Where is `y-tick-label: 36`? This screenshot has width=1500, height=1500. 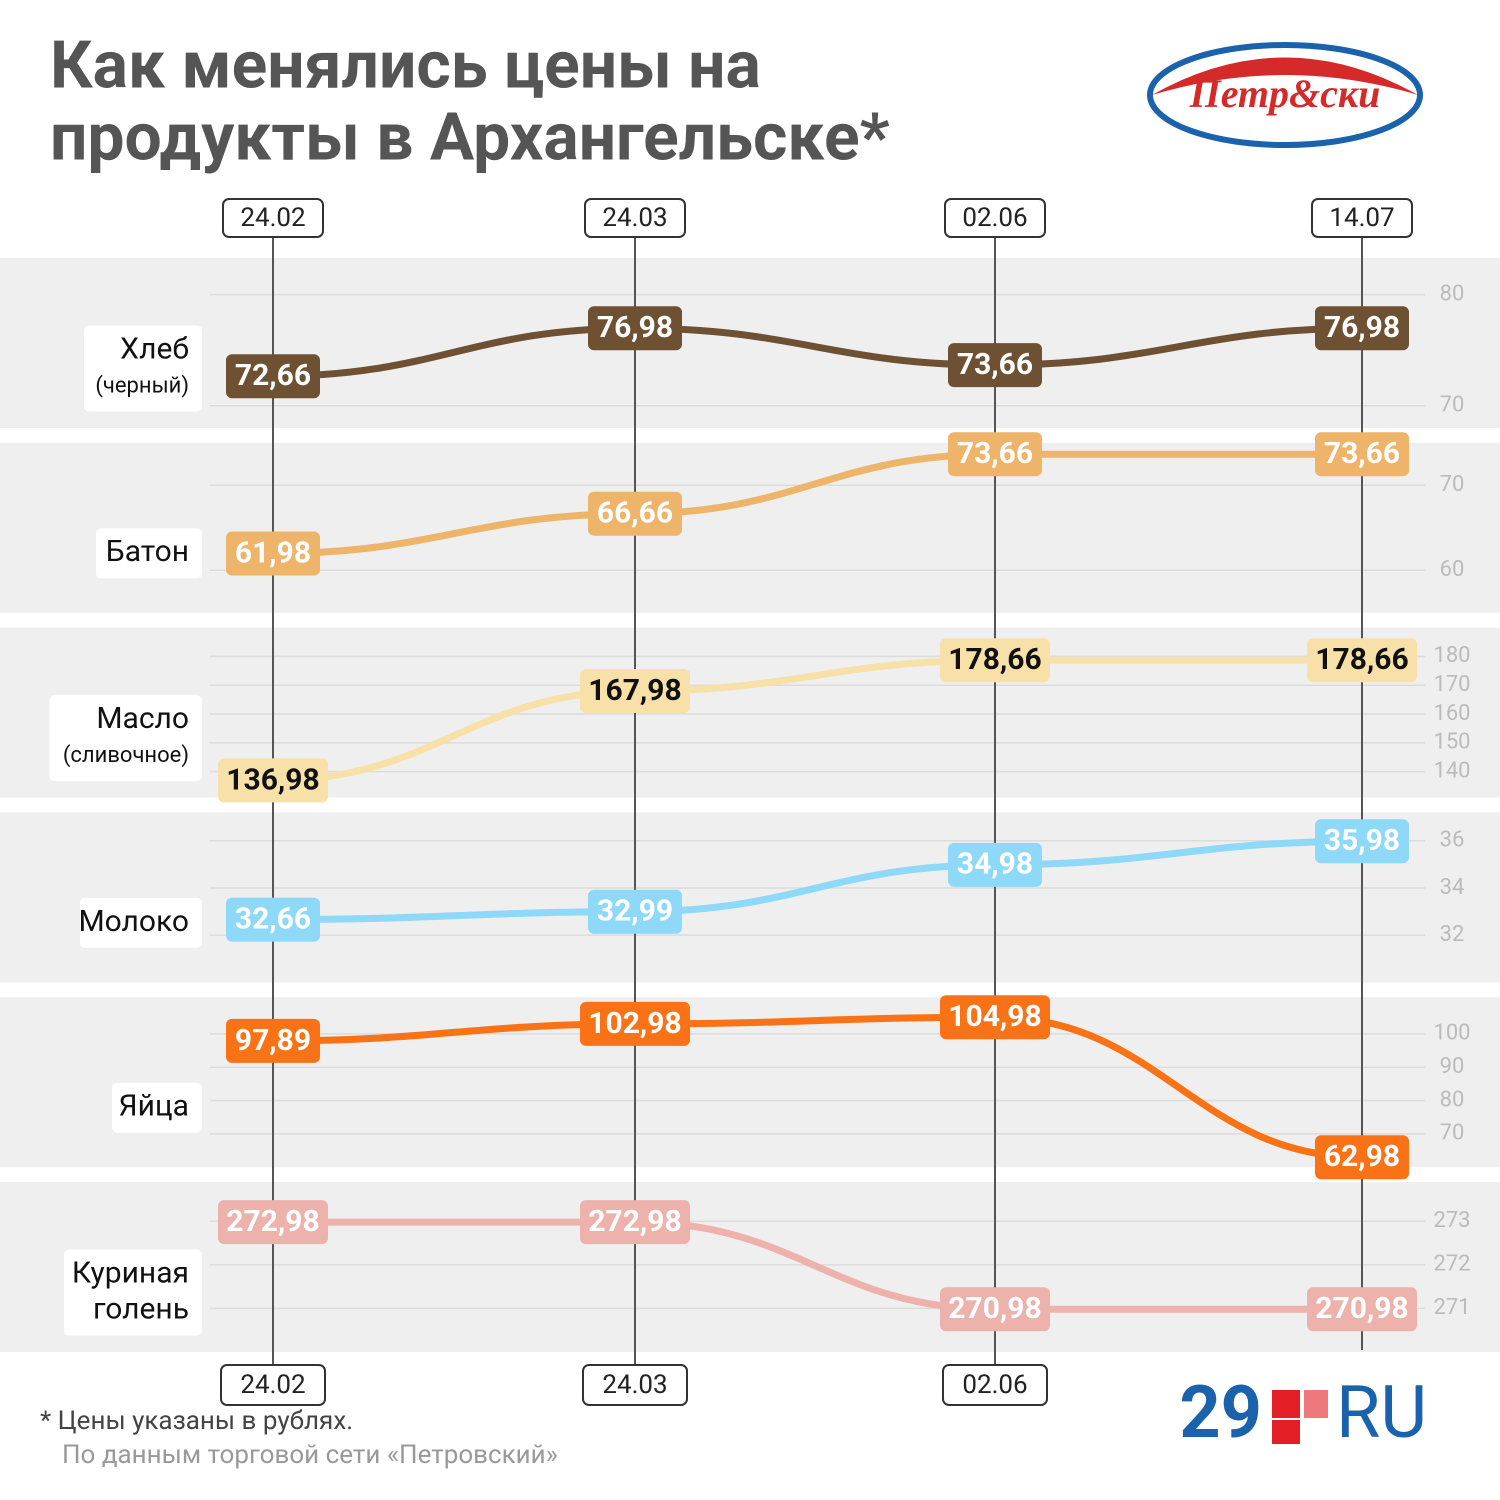 y-tick-label: 36 is located at coordinates (1452, 840).